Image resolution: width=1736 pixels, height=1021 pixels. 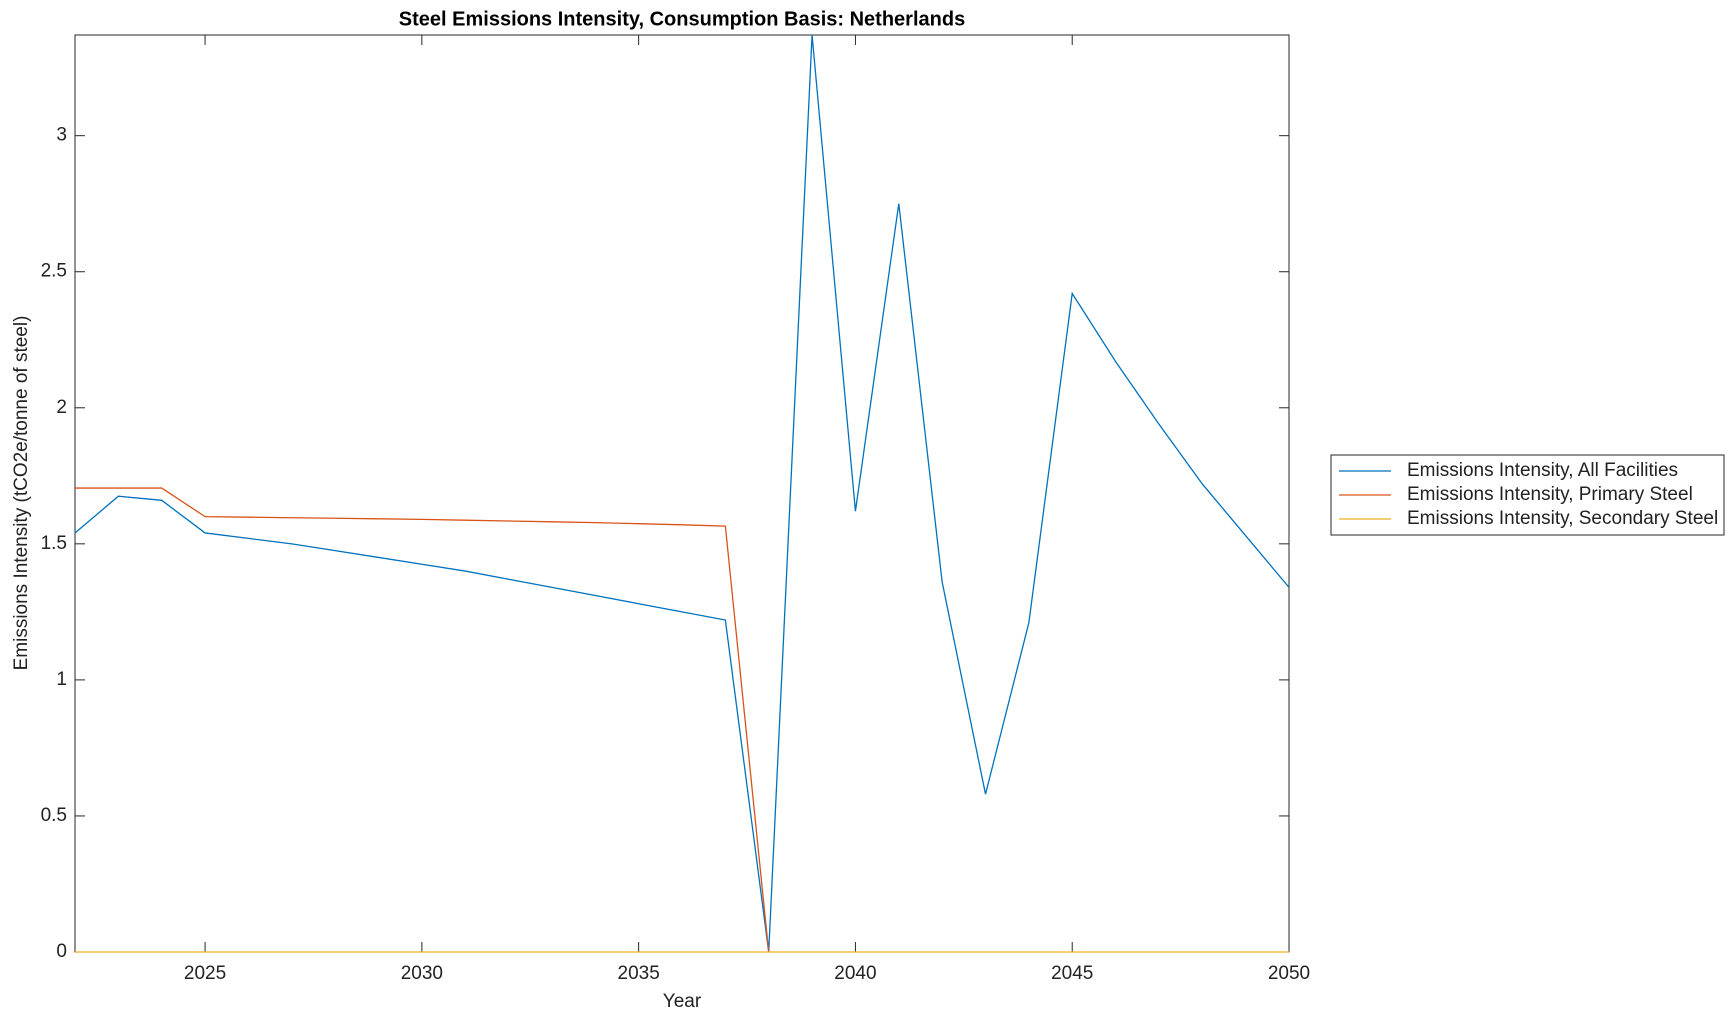 I want to click on x-tick-label: 2035, so click(x=639, y=973).